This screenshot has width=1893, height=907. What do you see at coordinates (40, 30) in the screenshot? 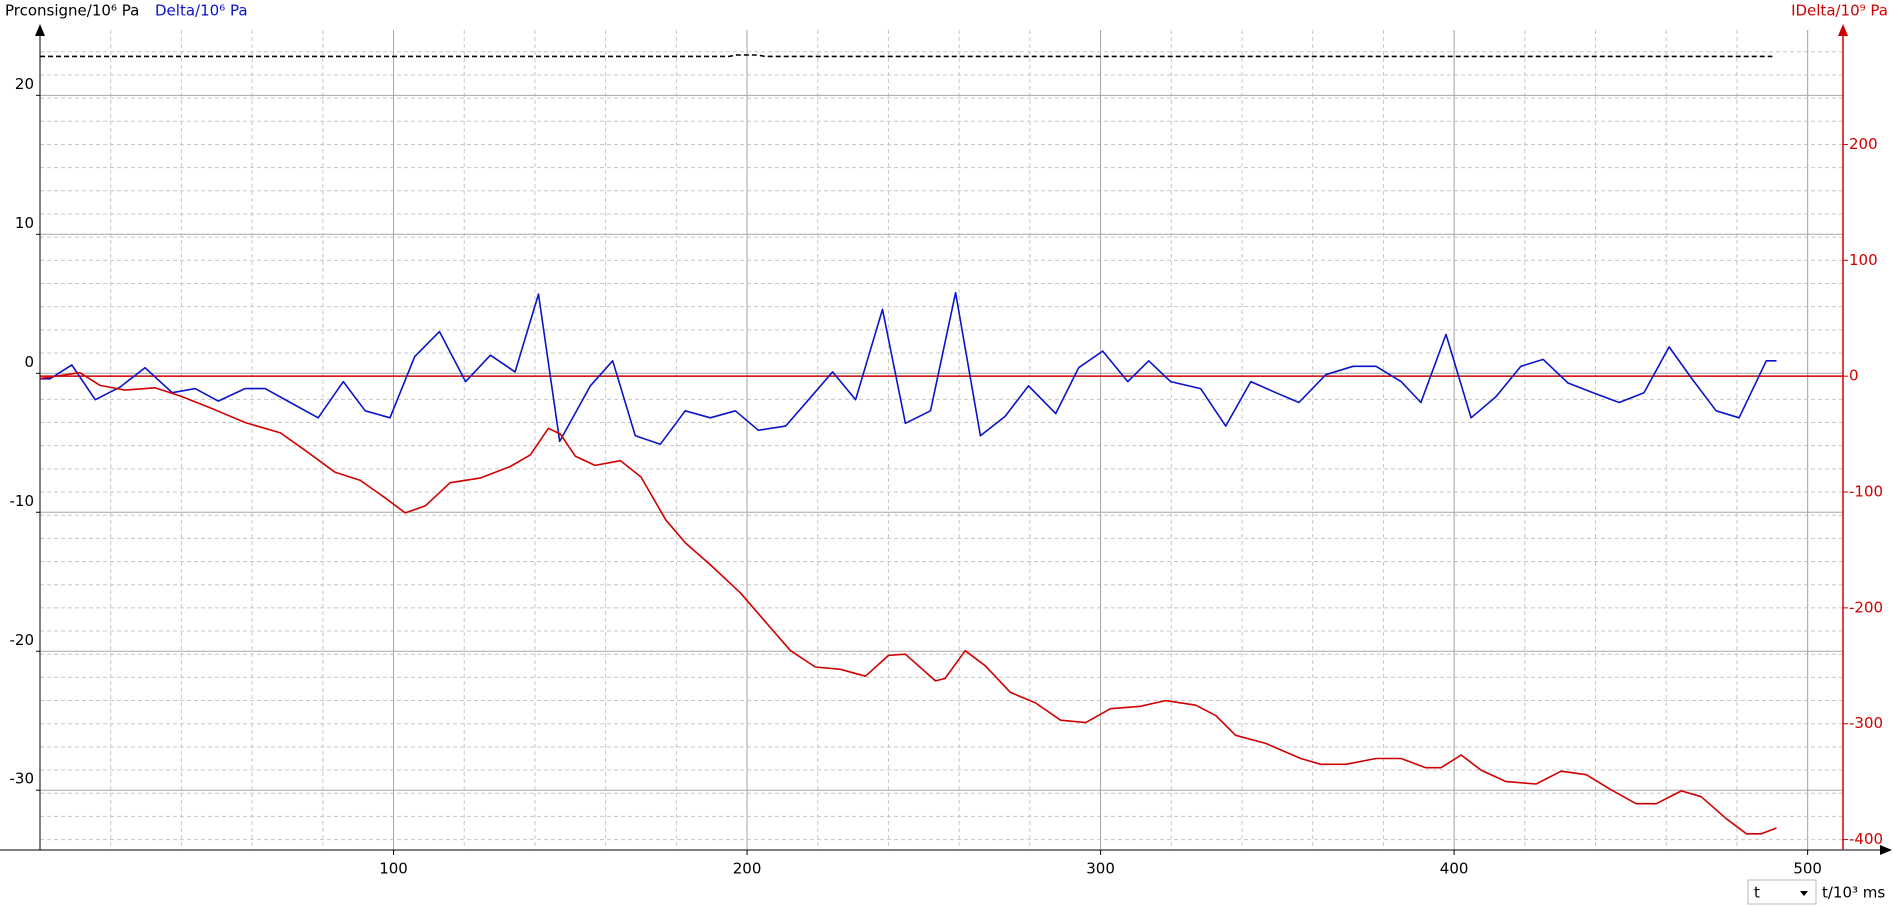
I see `y-axis-arrow` at bounding box center [40, 30].